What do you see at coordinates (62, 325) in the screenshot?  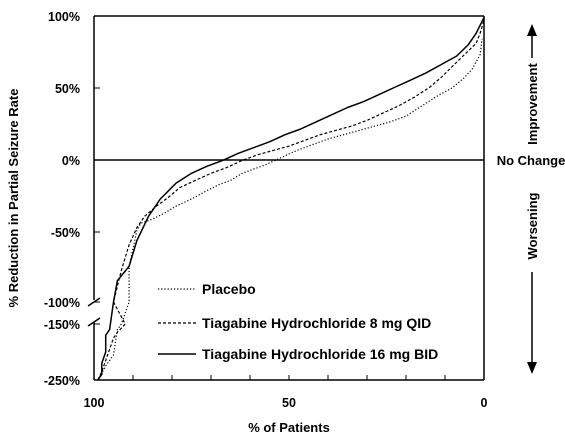 I see `y-tick-label: -150%` at bounding box center [62, 325].